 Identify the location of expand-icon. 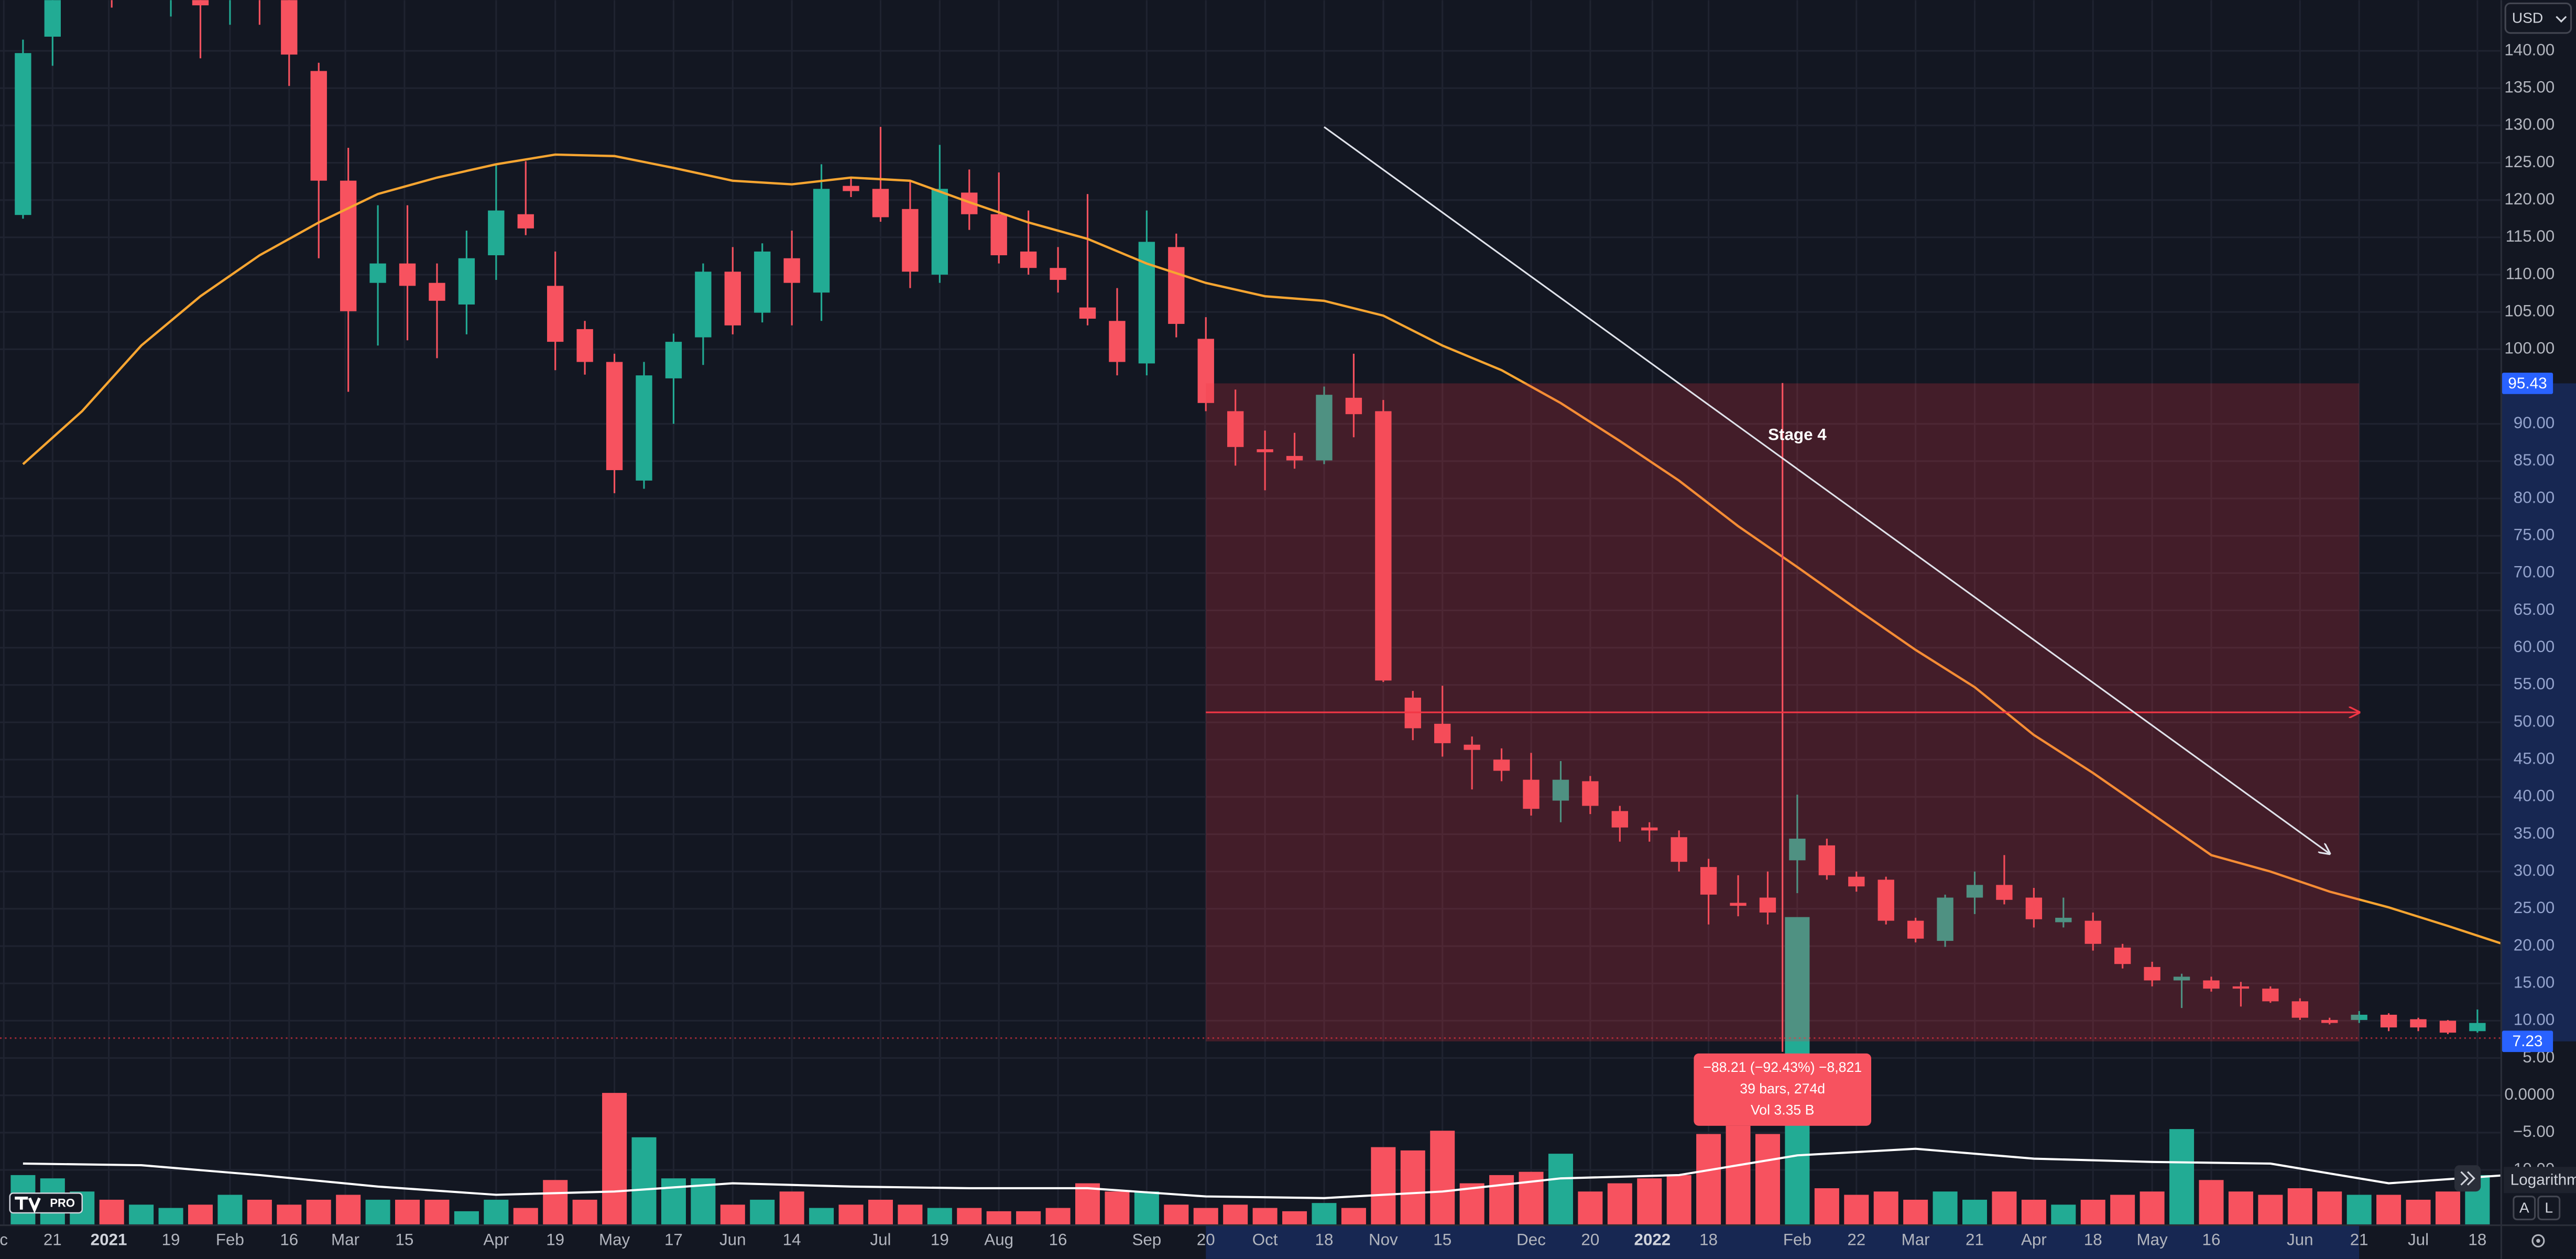
(2467, 1178).